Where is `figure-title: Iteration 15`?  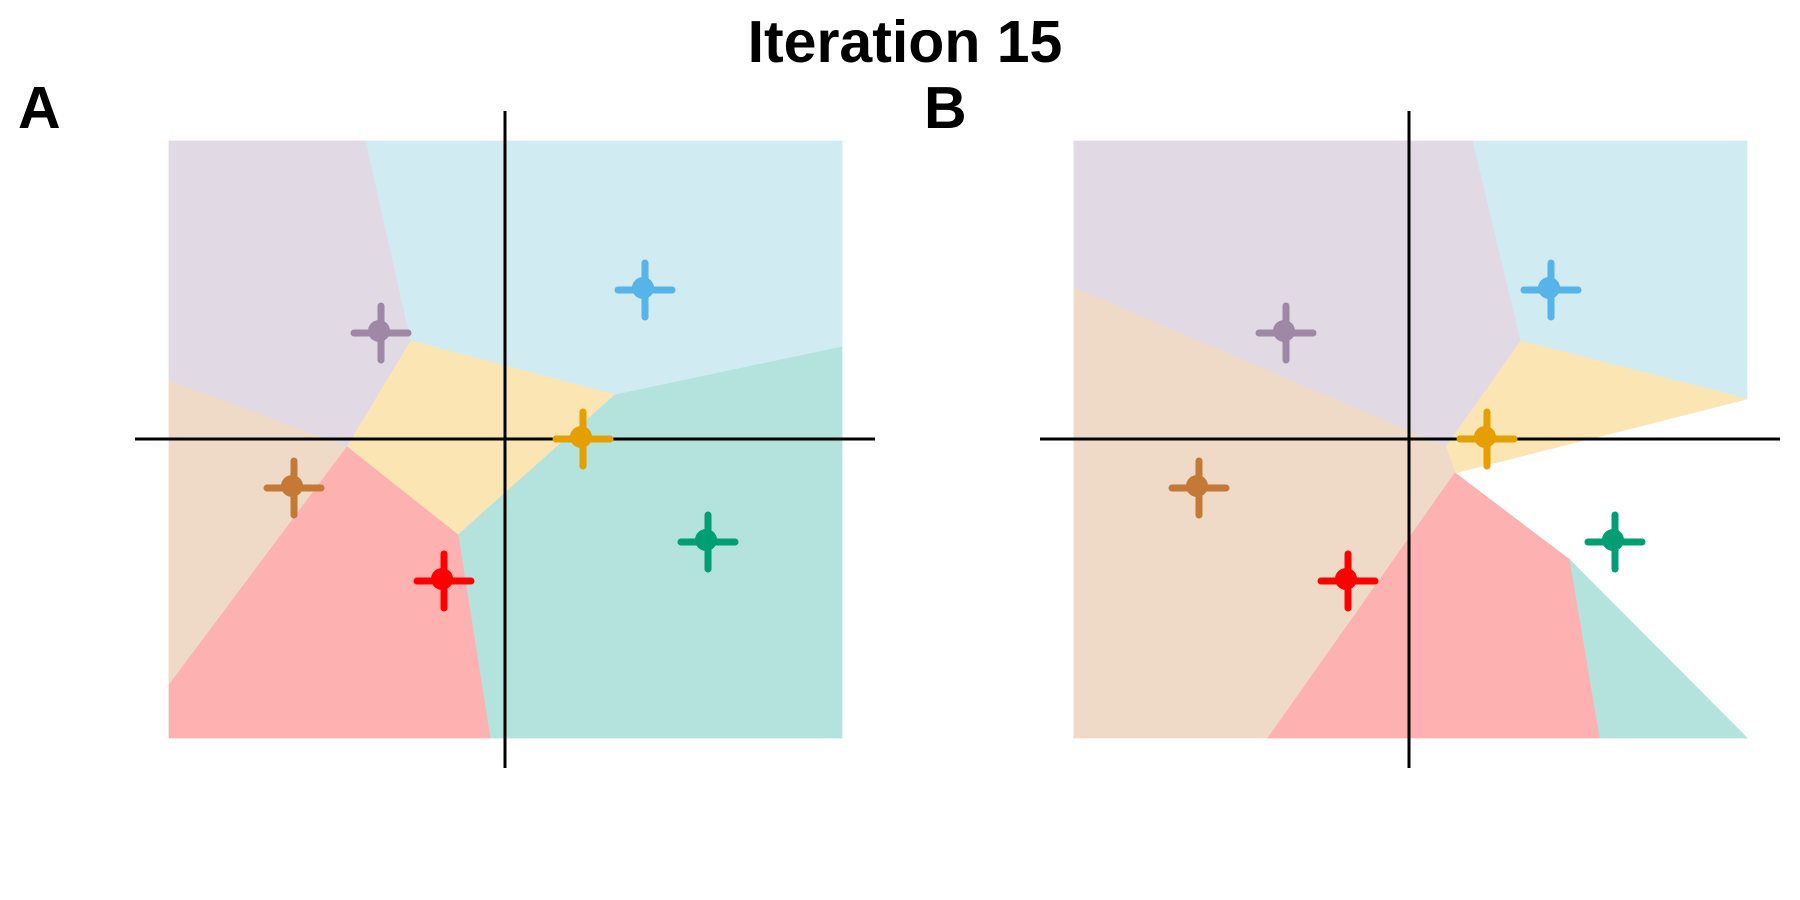
figure-title: Iteration 15 is located at coordinates (905, 42).